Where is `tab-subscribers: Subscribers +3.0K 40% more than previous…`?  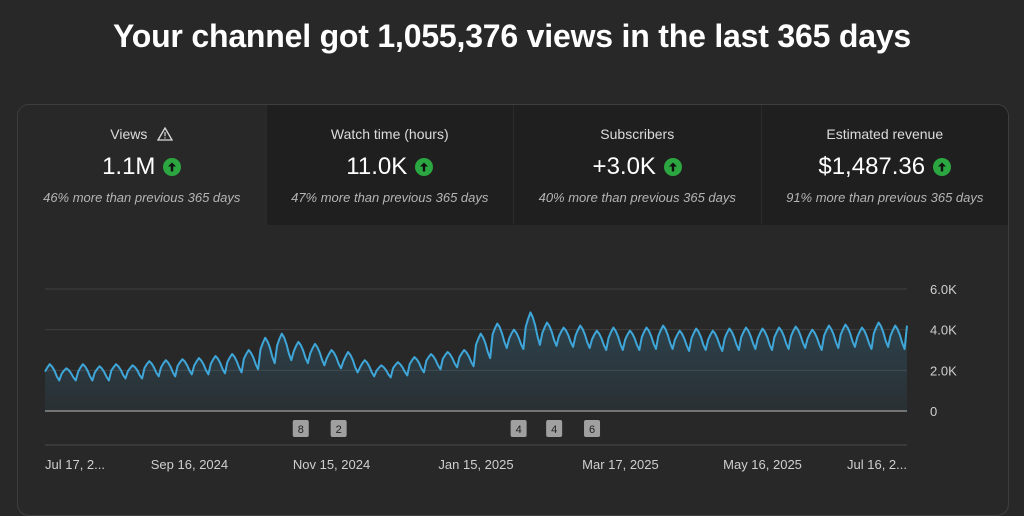 tab-subscribers: Subscribers +3.0K 40% more than previous… is located at coordinates (637, 165).